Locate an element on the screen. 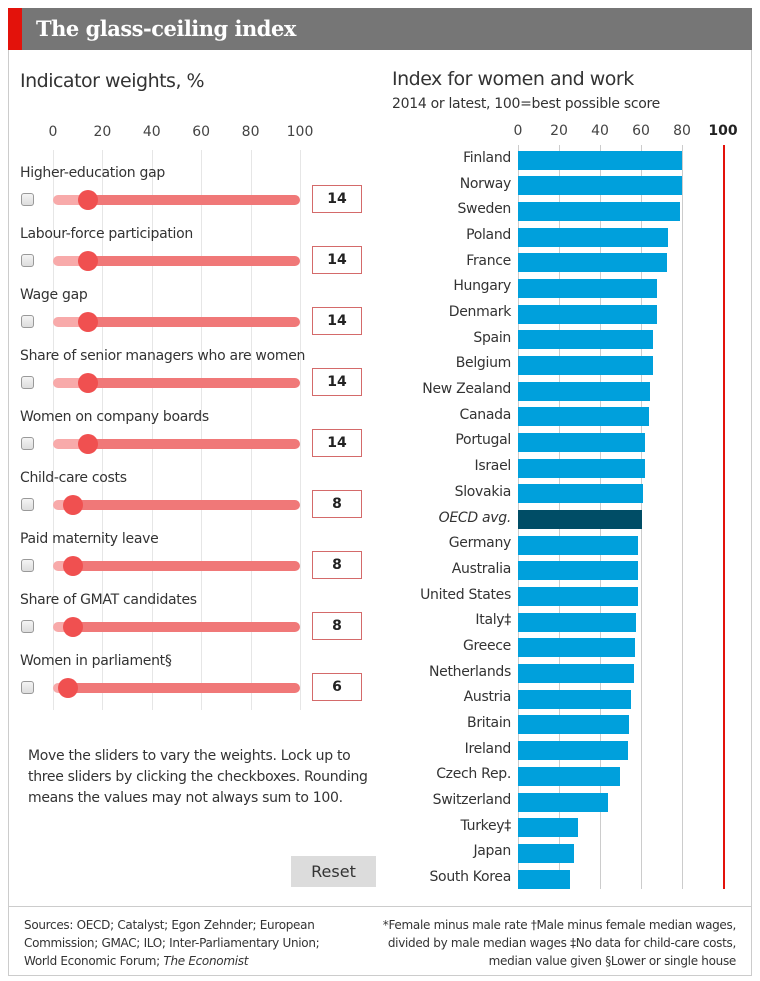 This screenshot has width=760, height=981. x-axis-tick-label: 0 is located at coordinates (518, 131).